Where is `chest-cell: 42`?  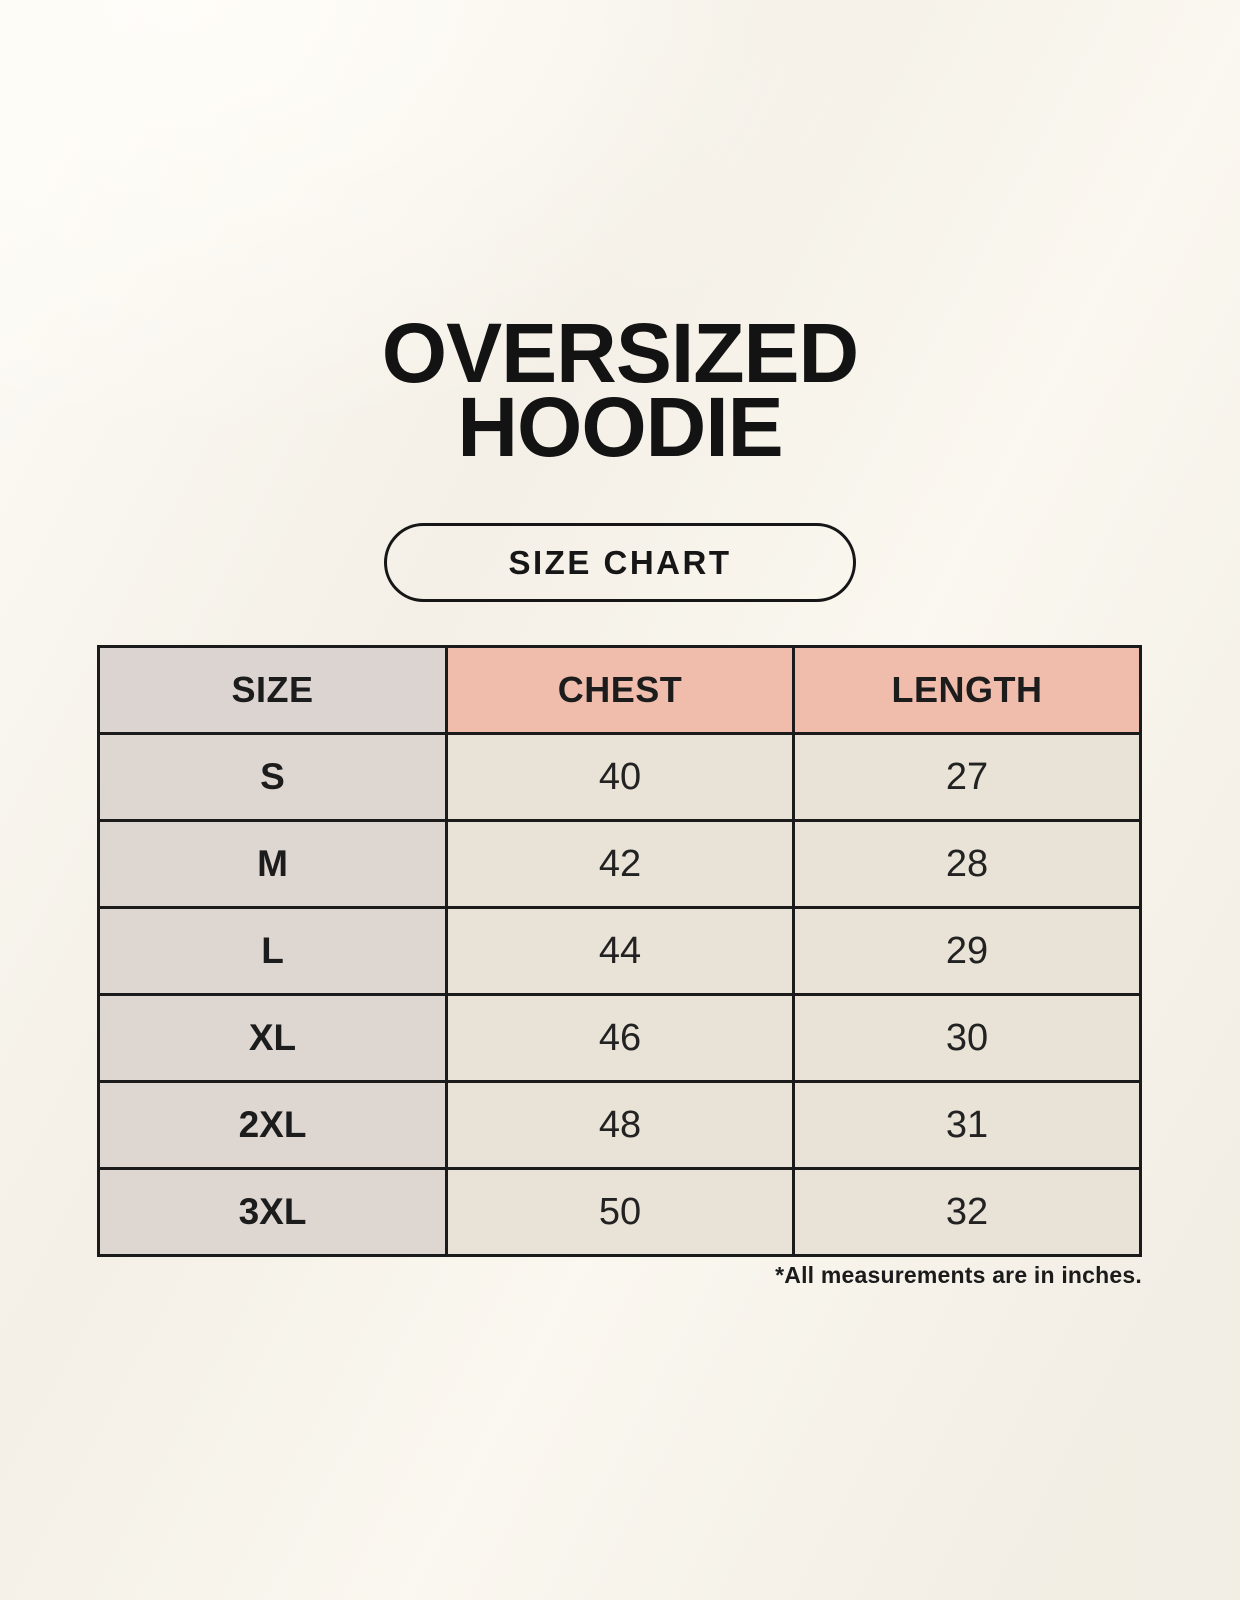
chest-cell: 42 is located at coordinates (620, 864).